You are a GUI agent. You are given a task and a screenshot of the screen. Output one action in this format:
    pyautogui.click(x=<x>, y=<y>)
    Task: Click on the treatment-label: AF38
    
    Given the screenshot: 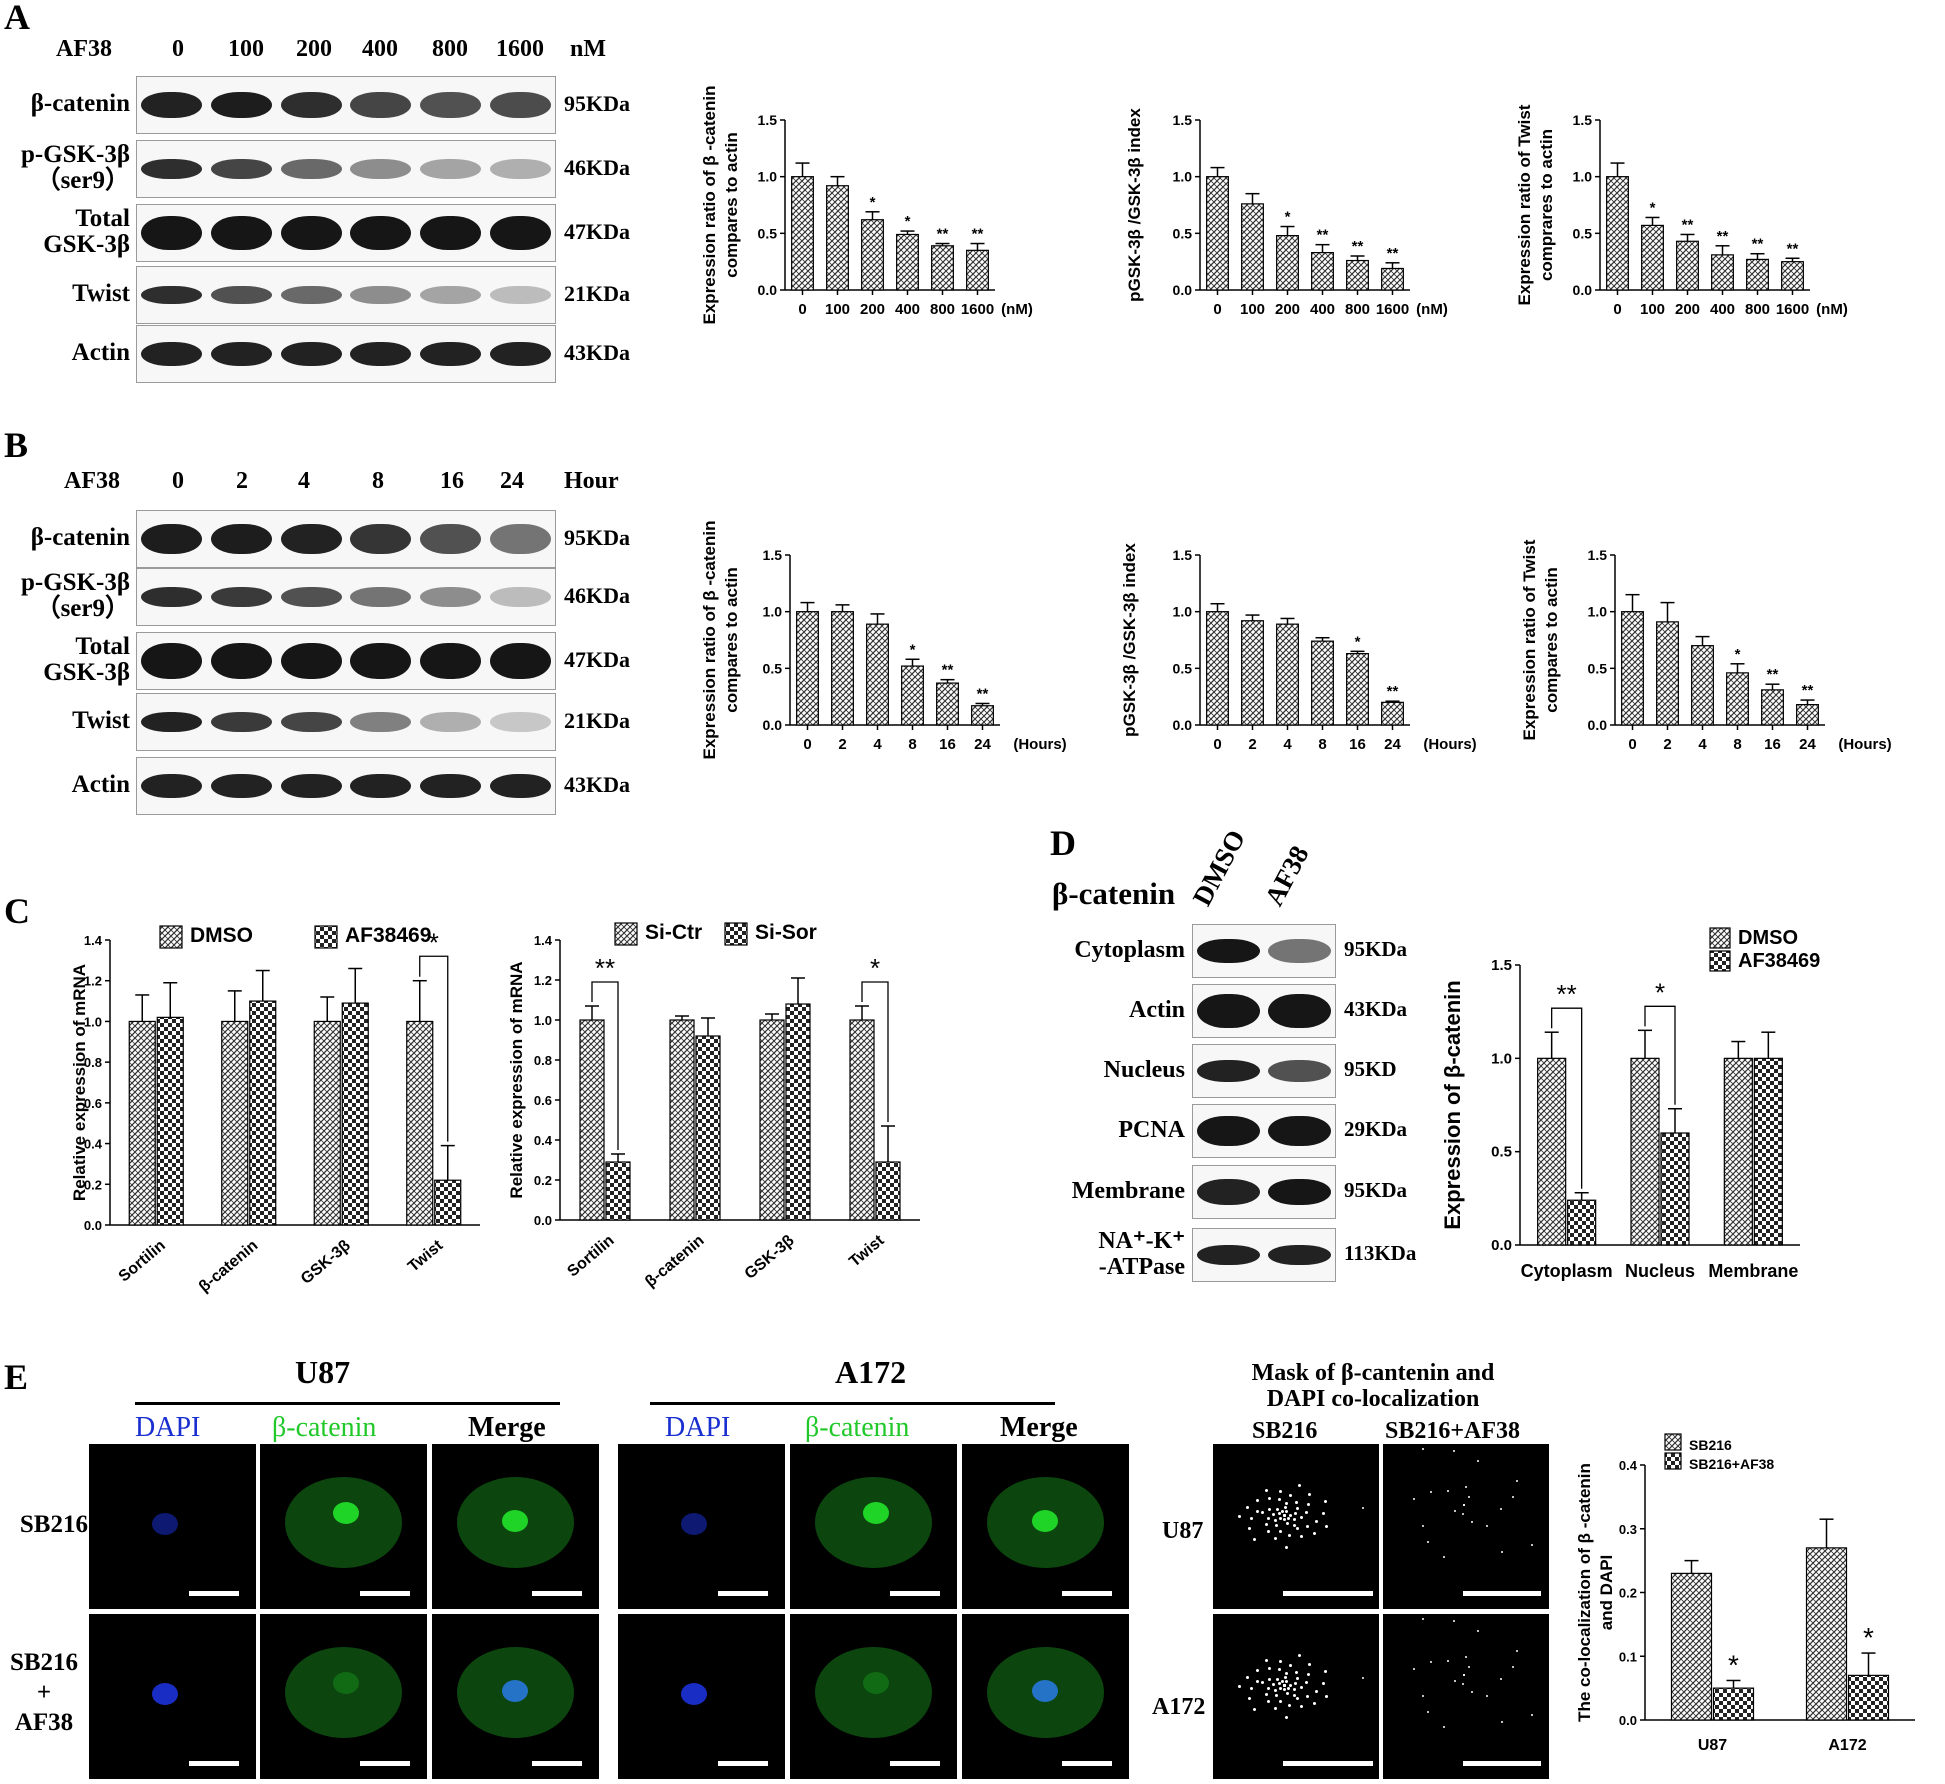 What is the action you would take?
    pyautogui.click(x=84, y=49)
    